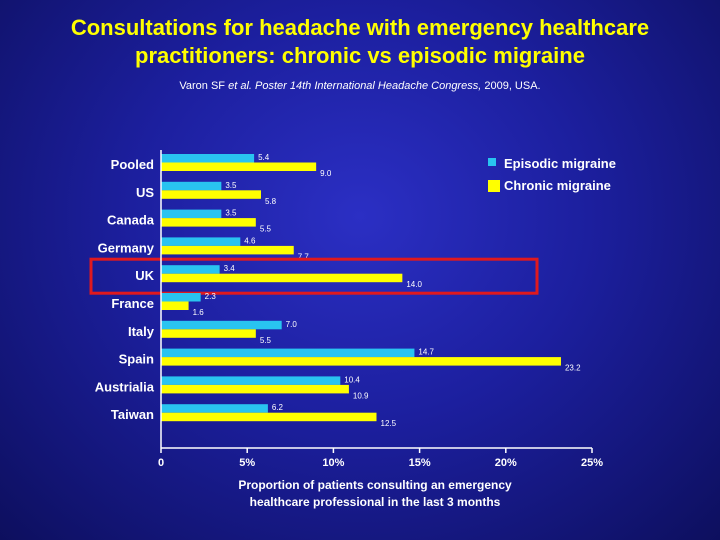 The image size is (720, 540). What do you see at coordinates (414, 284) in the screenshot?
I see `data-label-uk-chronic-migraine: 14.0` at bounding box center [414, 284].